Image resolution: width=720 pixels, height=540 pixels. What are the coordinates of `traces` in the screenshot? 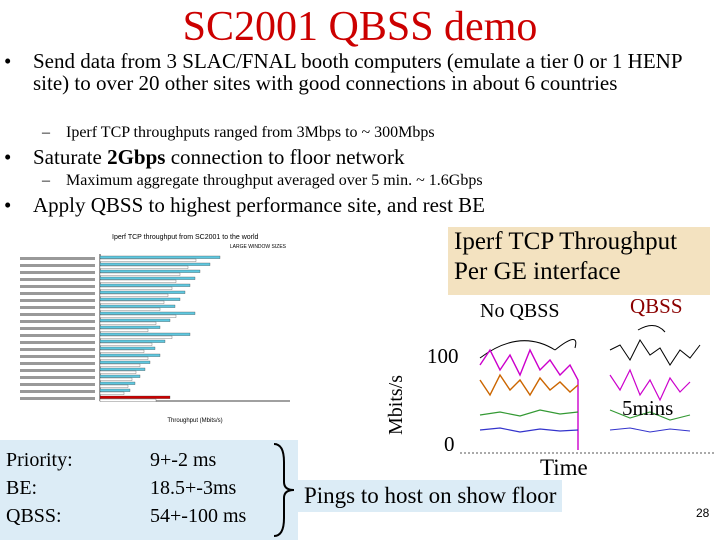 It's located at (587, 389).